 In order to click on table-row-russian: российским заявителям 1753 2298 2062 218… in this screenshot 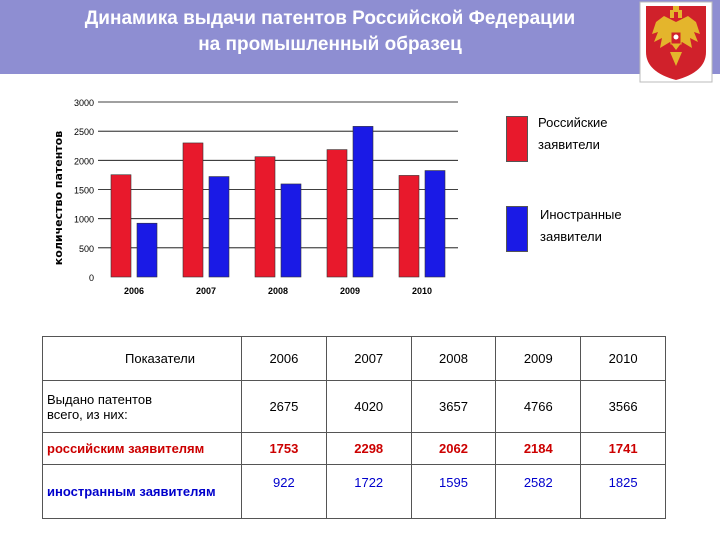, I will do `click(354, 448)`.